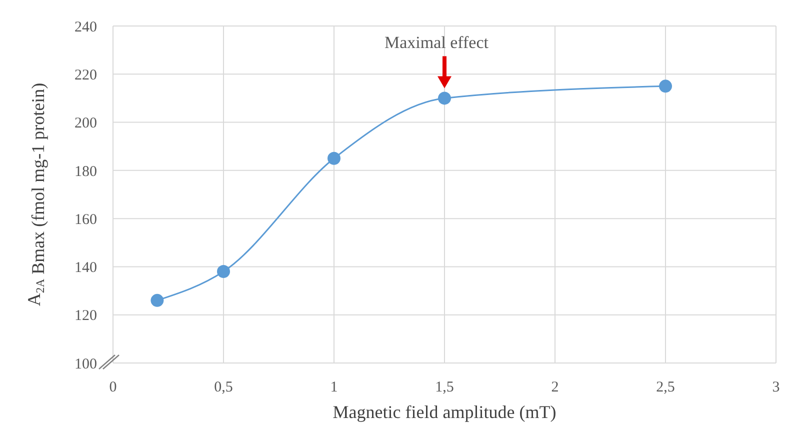 The image size is (802, 441). What do you see at coordinates (85, 172) in the screenshot?
I see `y-tick-label: 180` at bounding box center [85, 172].